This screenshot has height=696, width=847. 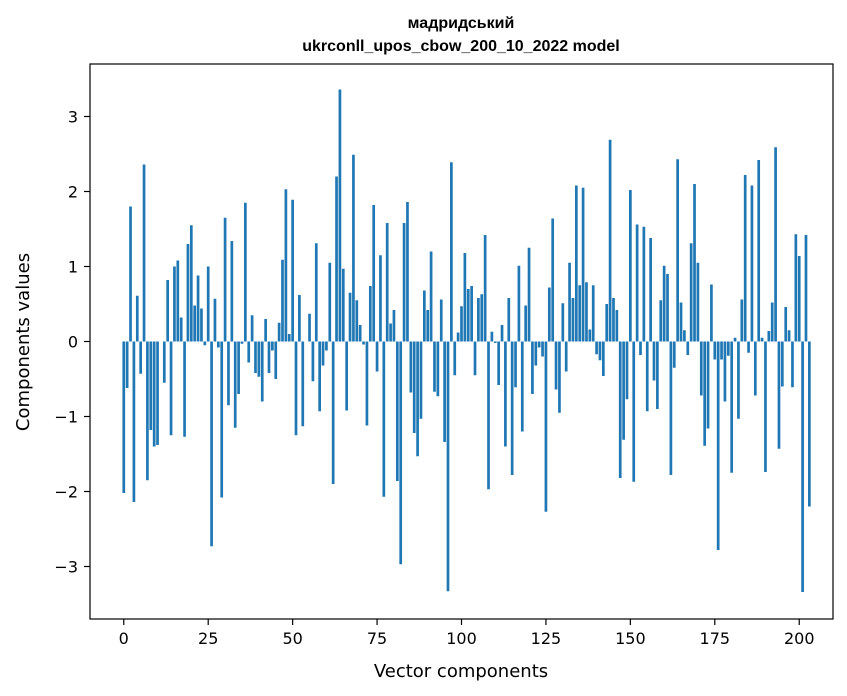 What do you see at coordinates (66, 492) in the screenshot?
I see `y-tick-label: −2` at bounding box center [66, 492].